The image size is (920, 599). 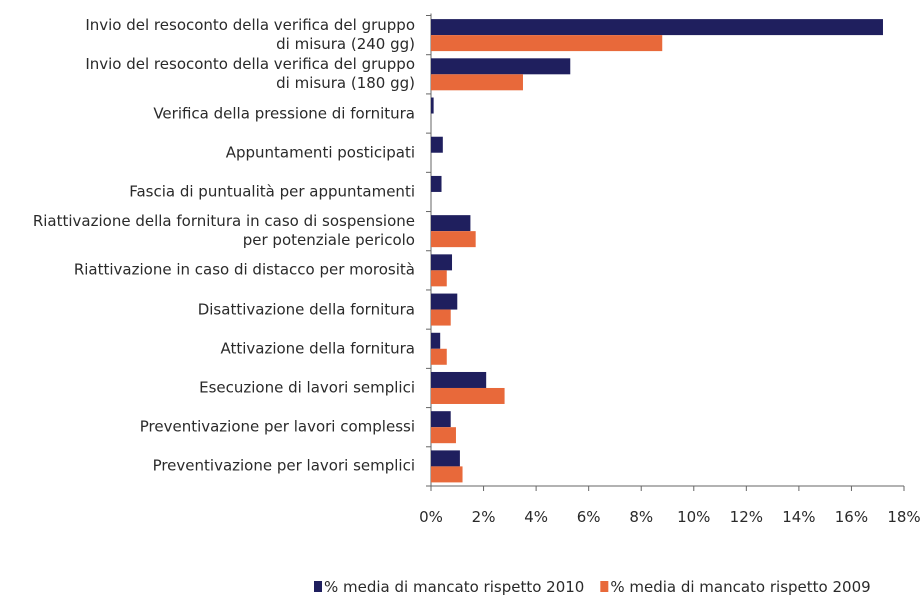 I want to click on x-tick-label: 0%, so click(x=431, y=517).